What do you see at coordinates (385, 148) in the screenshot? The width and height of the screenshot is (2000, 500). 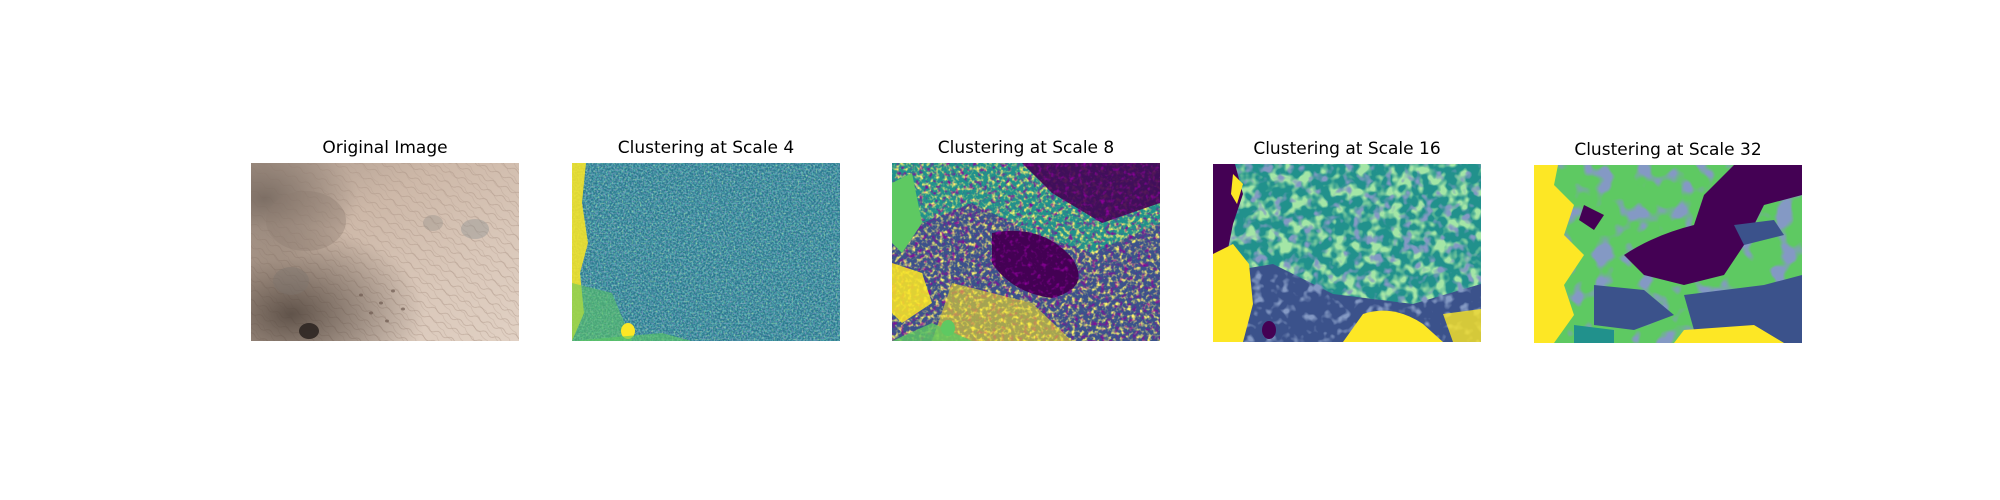 I see `panel-title: Original Image` at bounding box center [385, 148].